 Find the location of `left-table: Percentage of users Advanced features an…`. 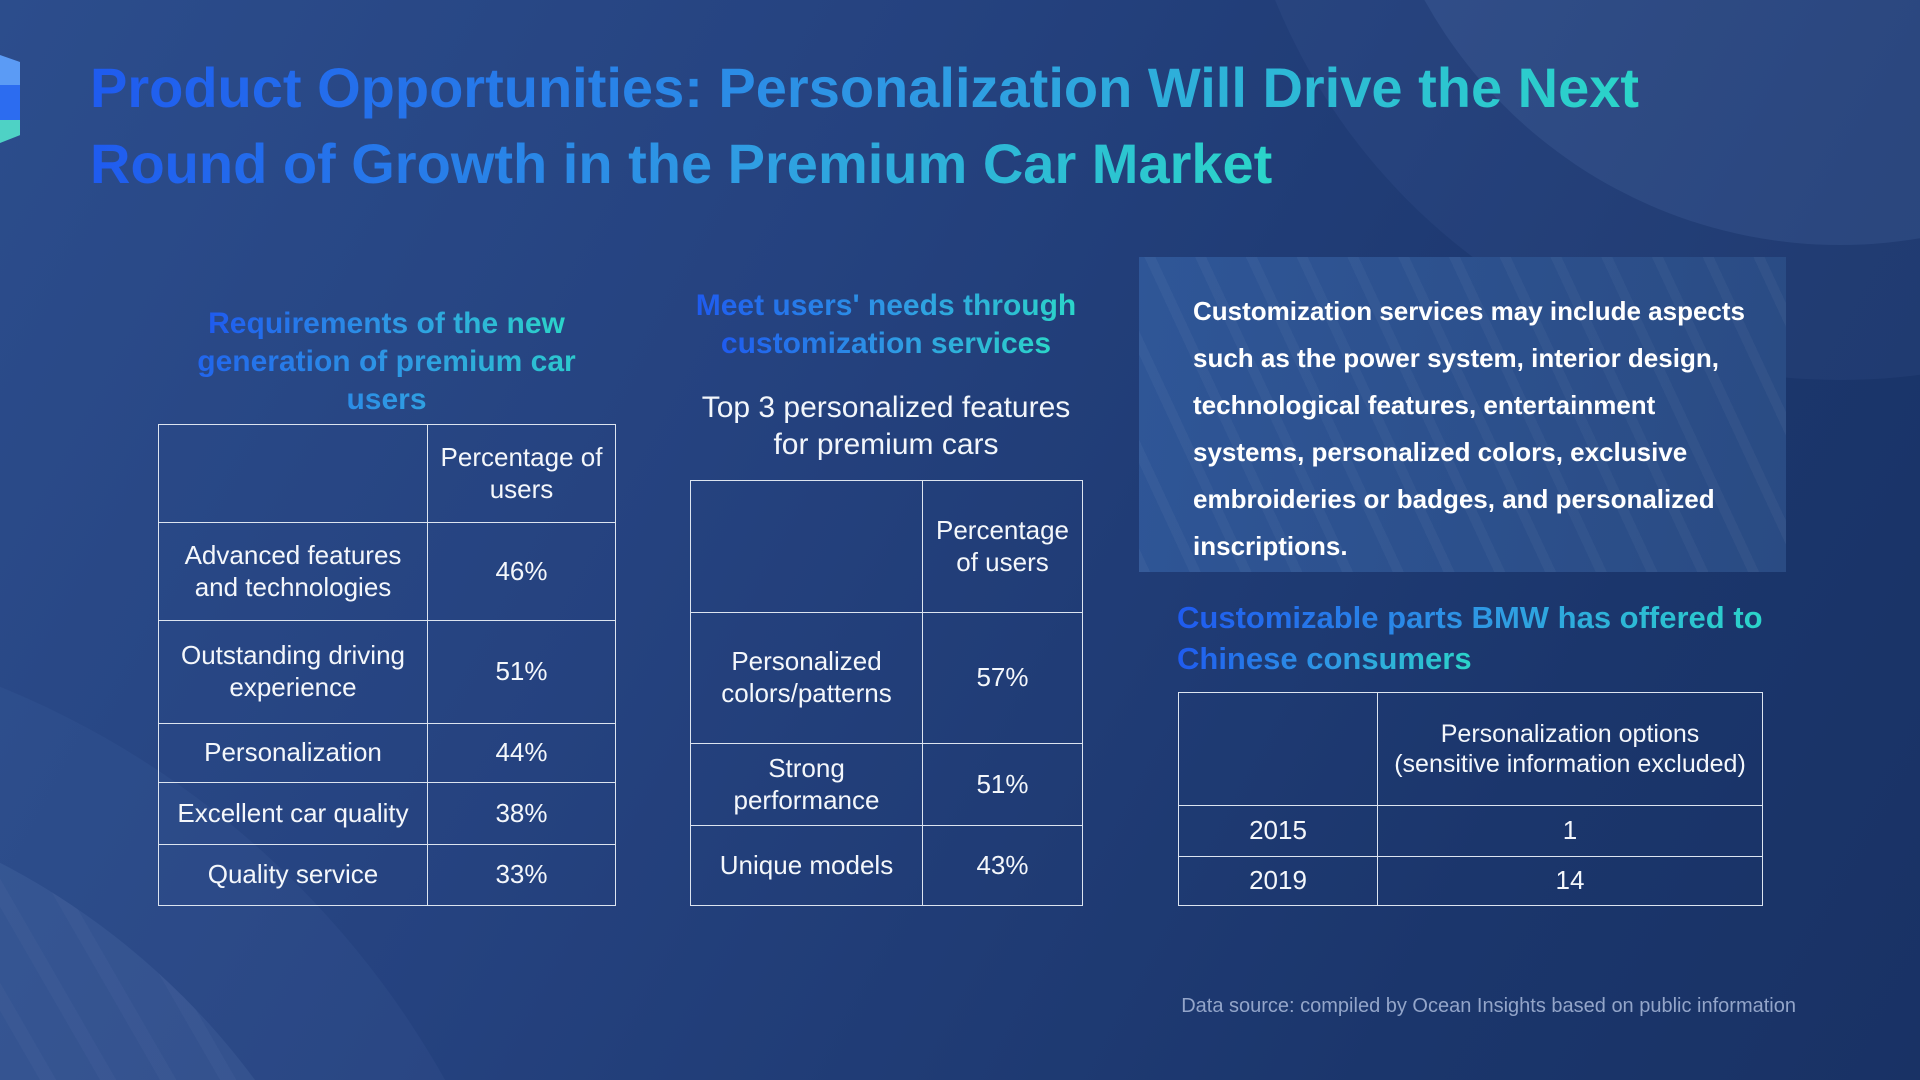

left-table: Percentage of users Advanced features an… is located at coordinates (387, 665).